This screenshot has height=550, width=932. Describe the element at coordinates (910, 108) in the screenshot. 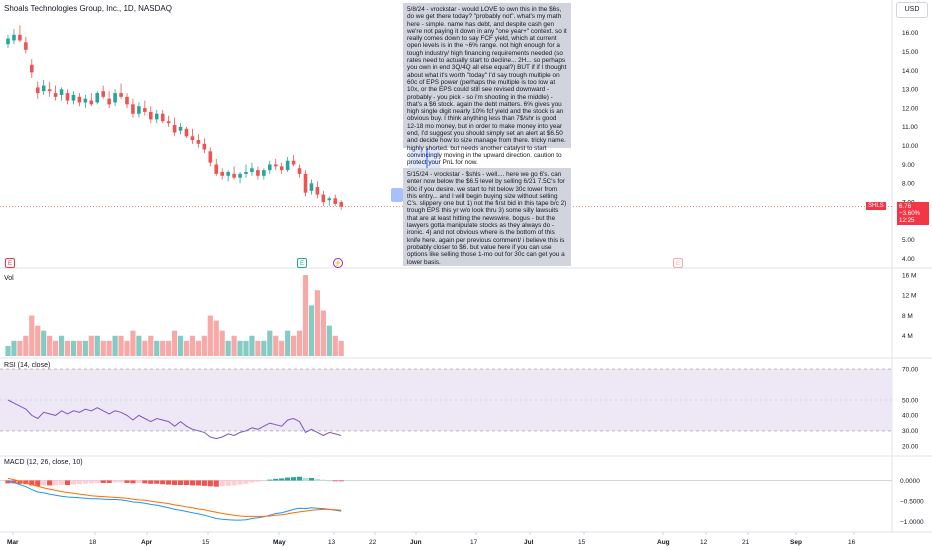

I see `price-axis-label: 12.00` at that location.